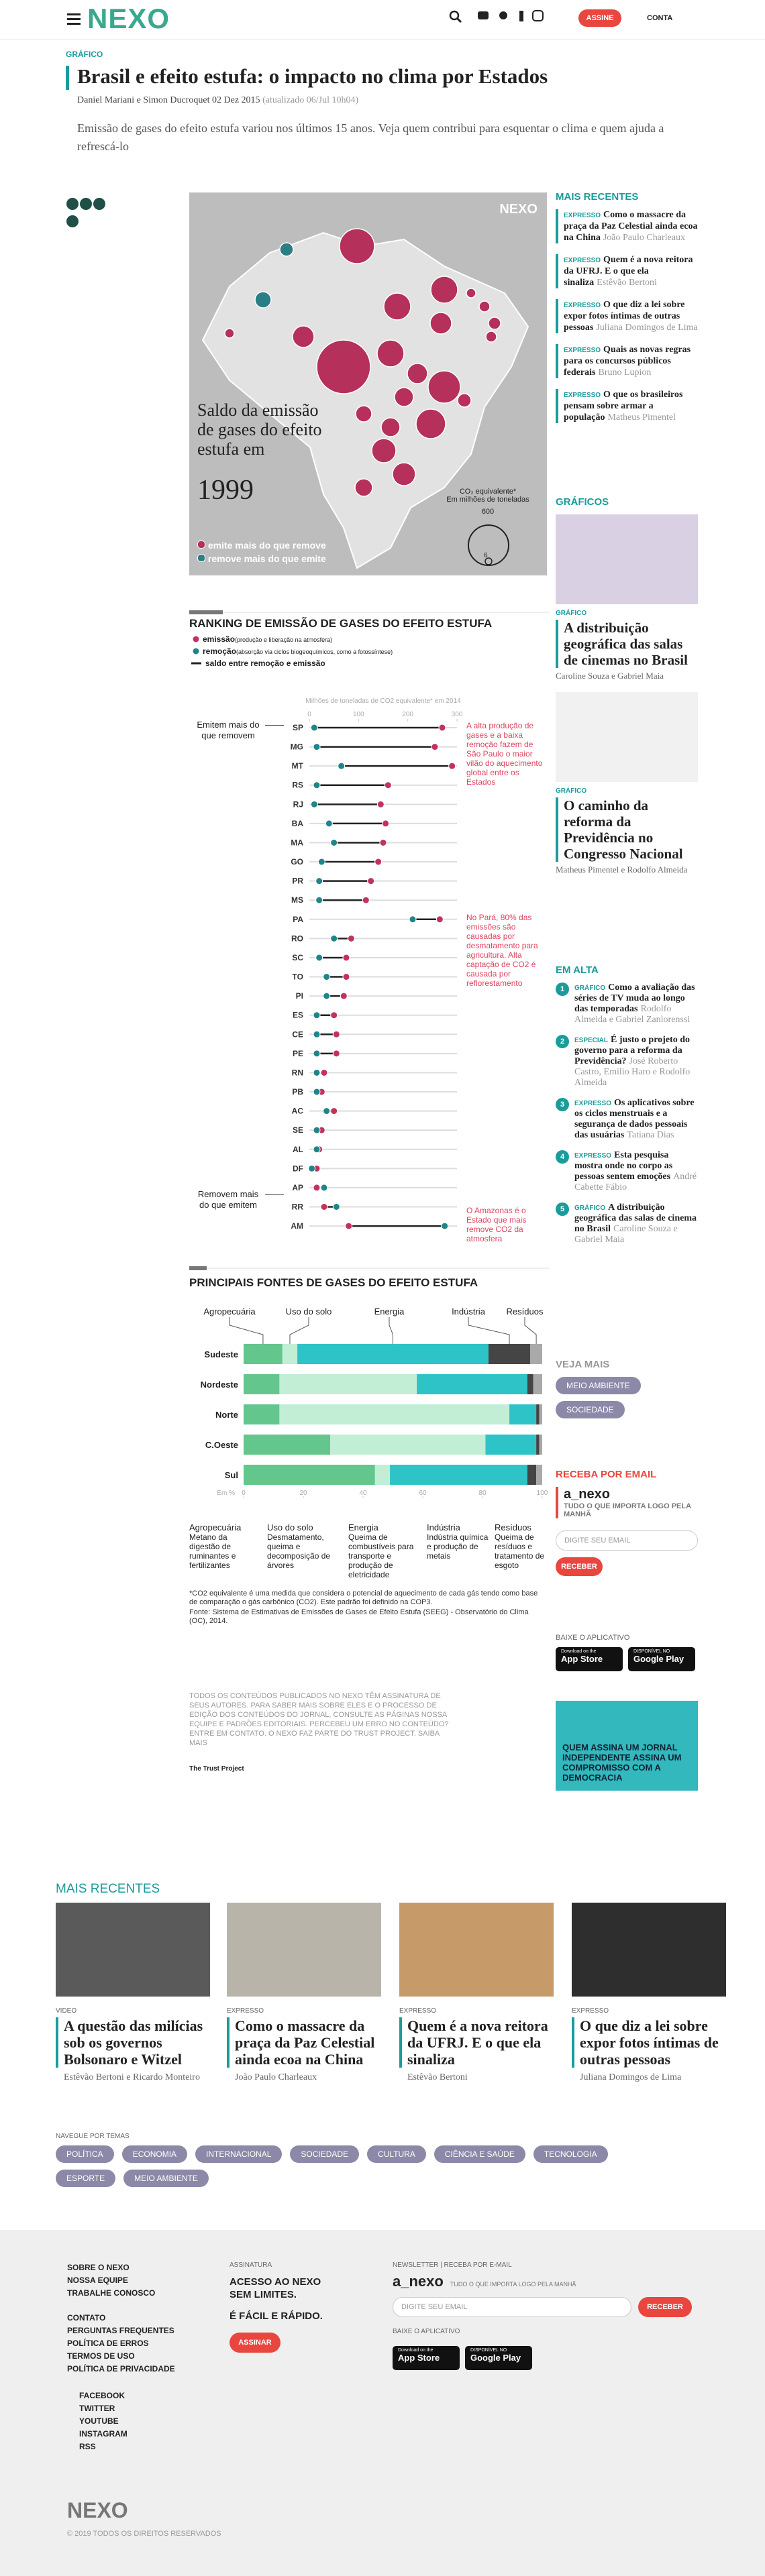 The image size is (765, 2576). I want to click on footer-link: YOUTUBE, so click(99, 2421).